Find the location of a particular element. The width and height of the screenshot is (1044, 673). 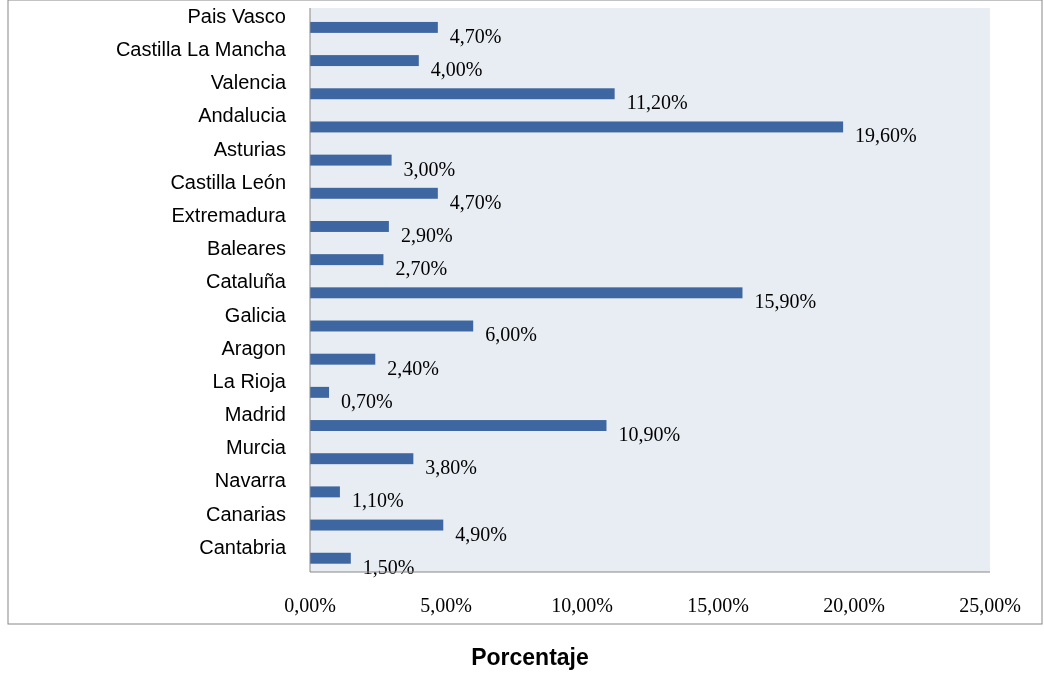

y-tick-label: Galicia is located at coordinates (255, 314).